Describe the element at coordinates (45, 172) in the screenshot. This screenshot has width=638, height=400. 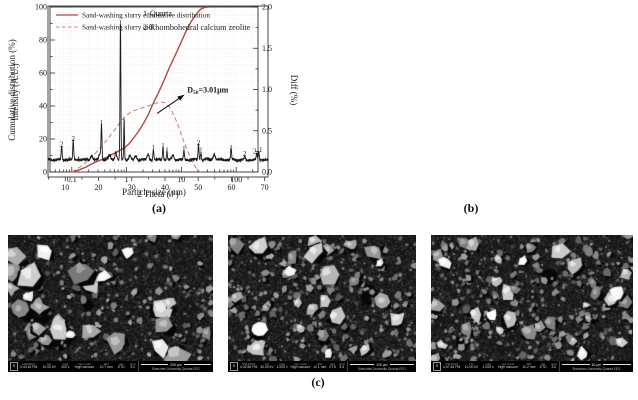
I see `svg-text: 0` at that location.